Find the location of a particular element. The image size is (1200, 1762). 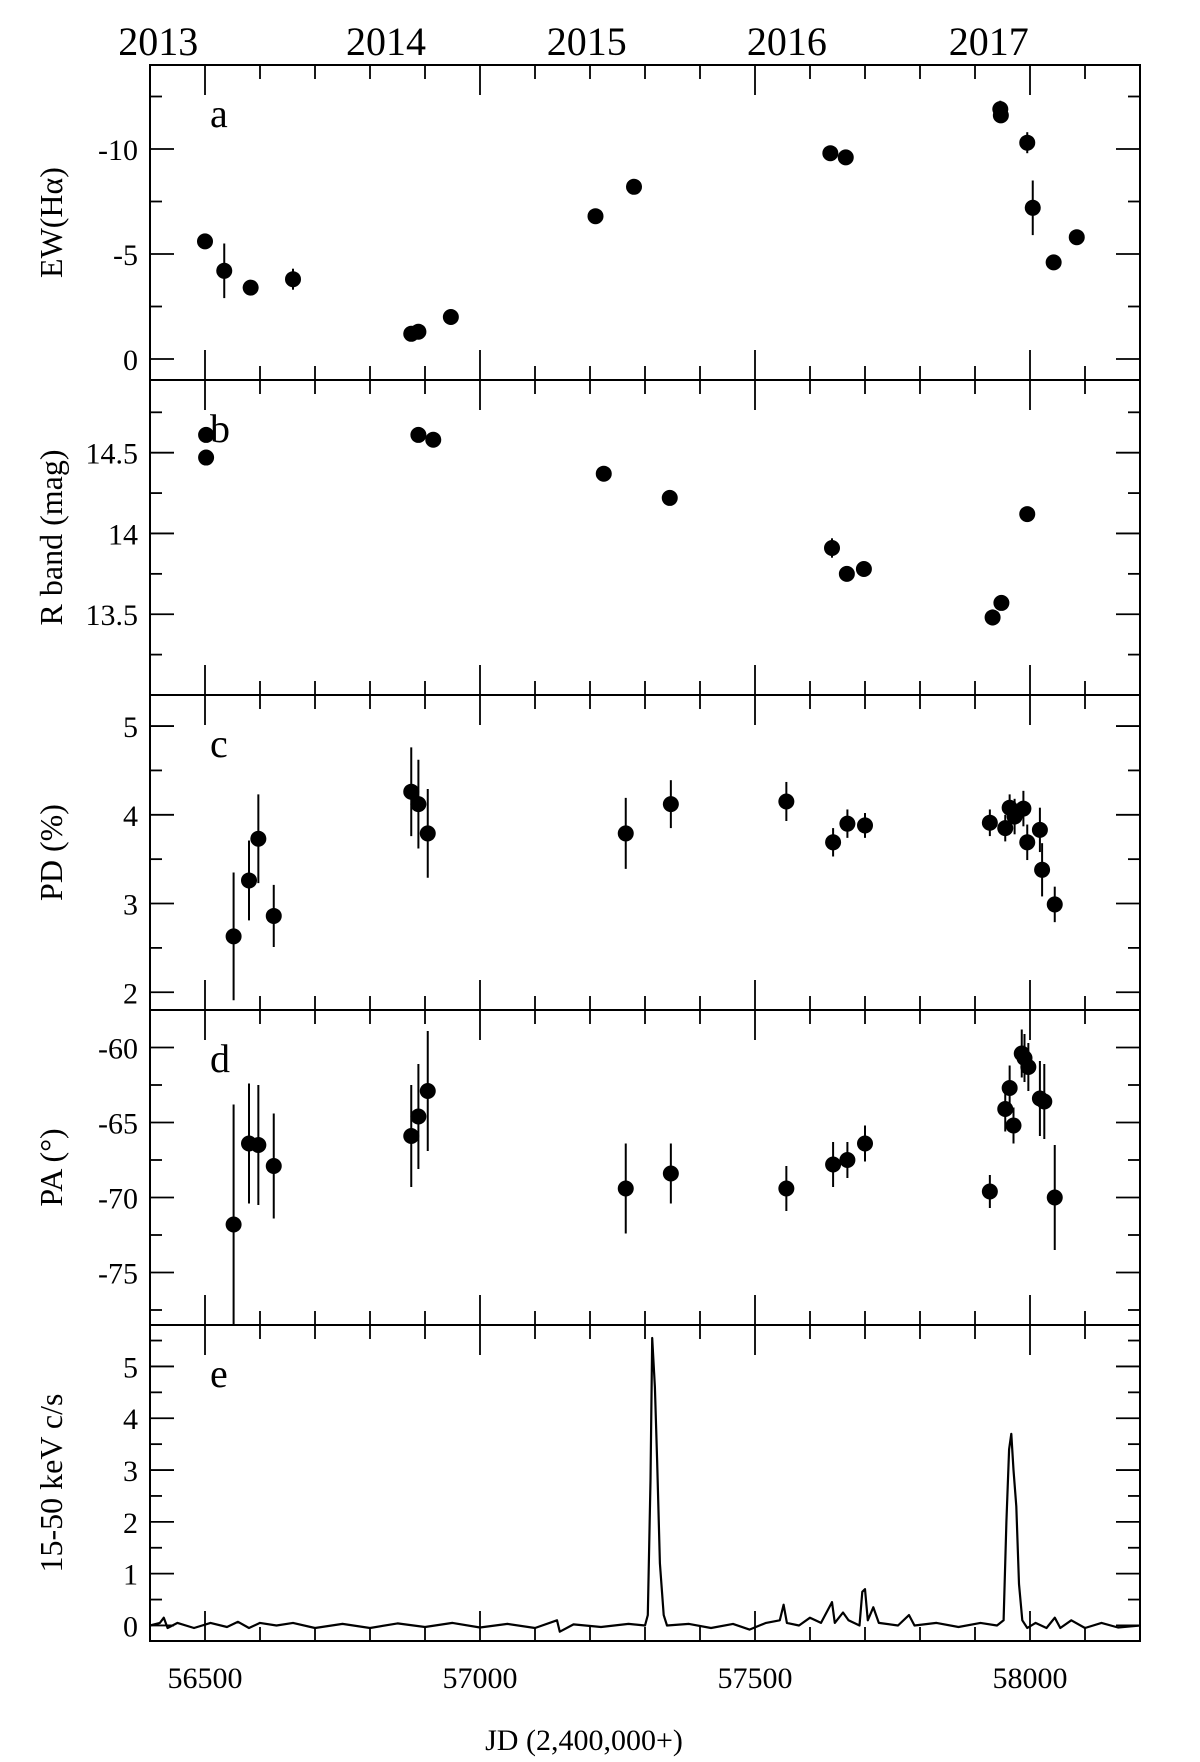

x-tick-label: 57500 is located at coordinates (755, 1678).